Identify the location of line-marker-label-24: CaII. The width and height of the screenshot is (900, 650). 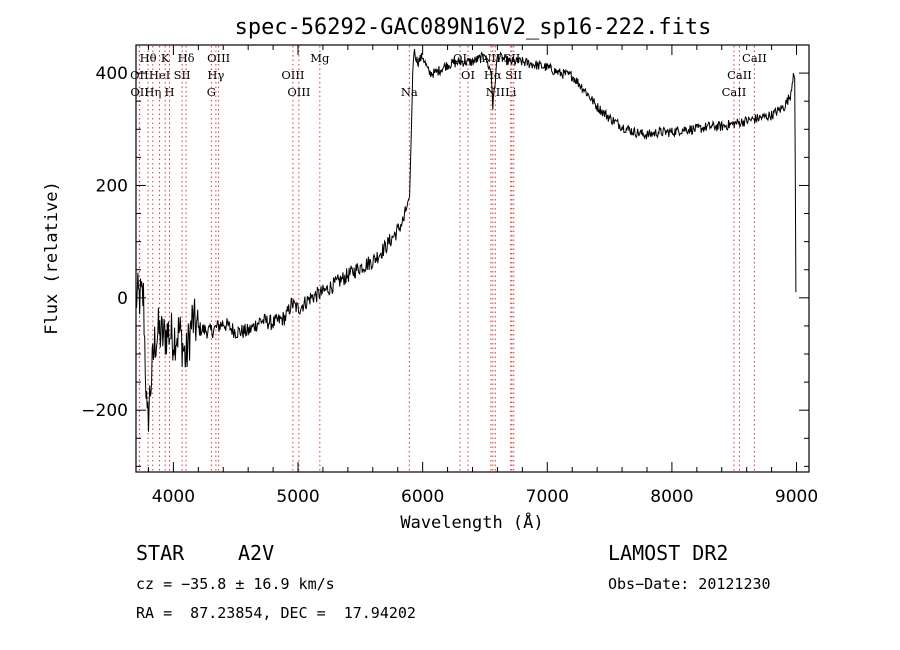
(754, 58).